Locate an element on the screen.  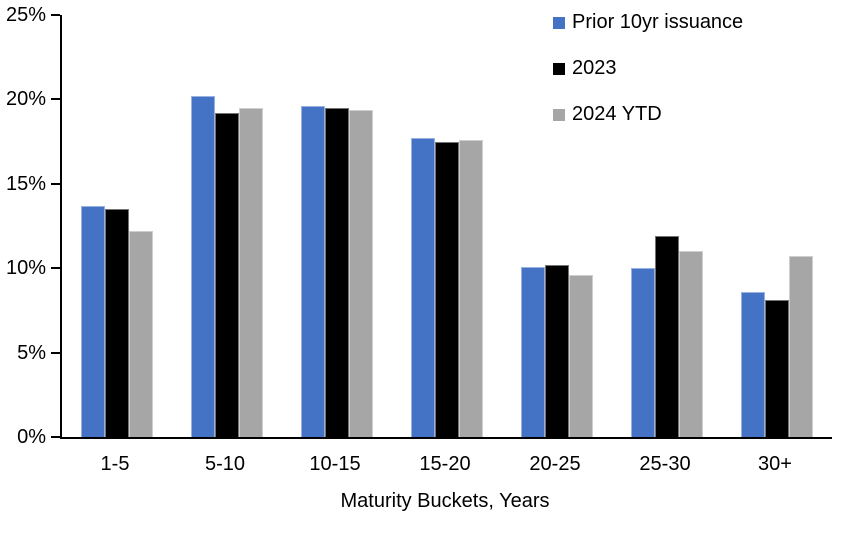
x-axis-label-15-20: 15-20 is located at coordinates (445, 464).